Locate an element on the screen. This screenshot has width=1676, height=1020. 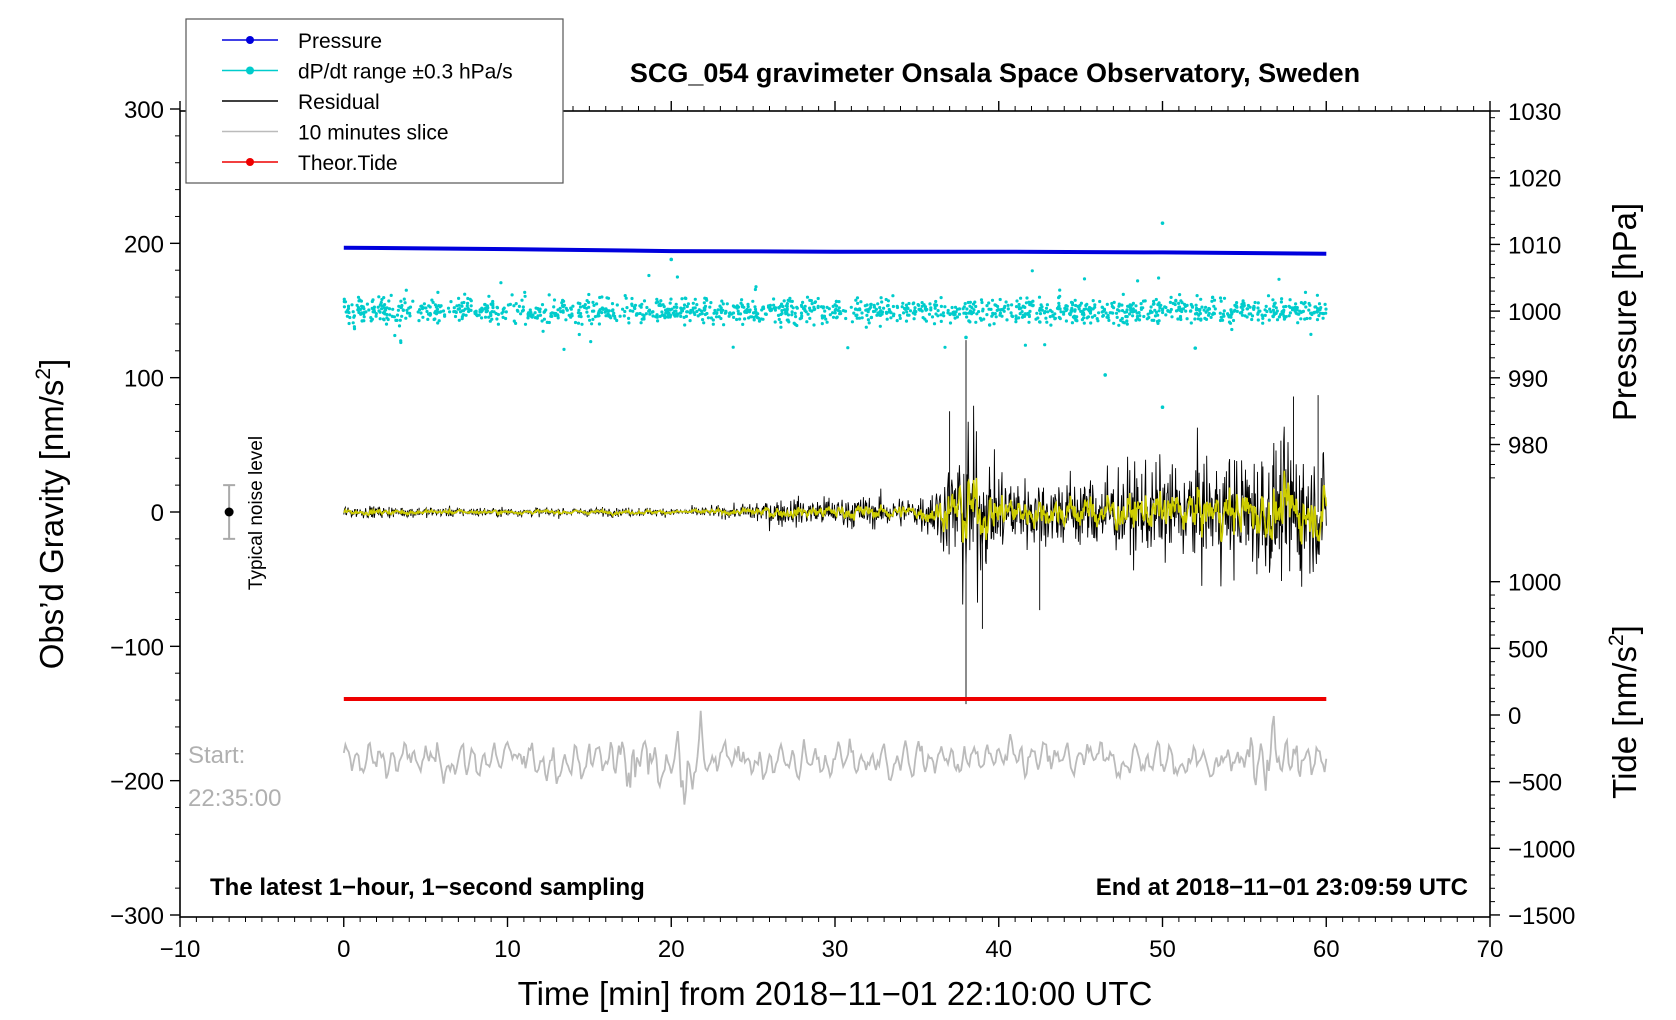
y-tick-label: 300 is located at coordinates (144, 110).